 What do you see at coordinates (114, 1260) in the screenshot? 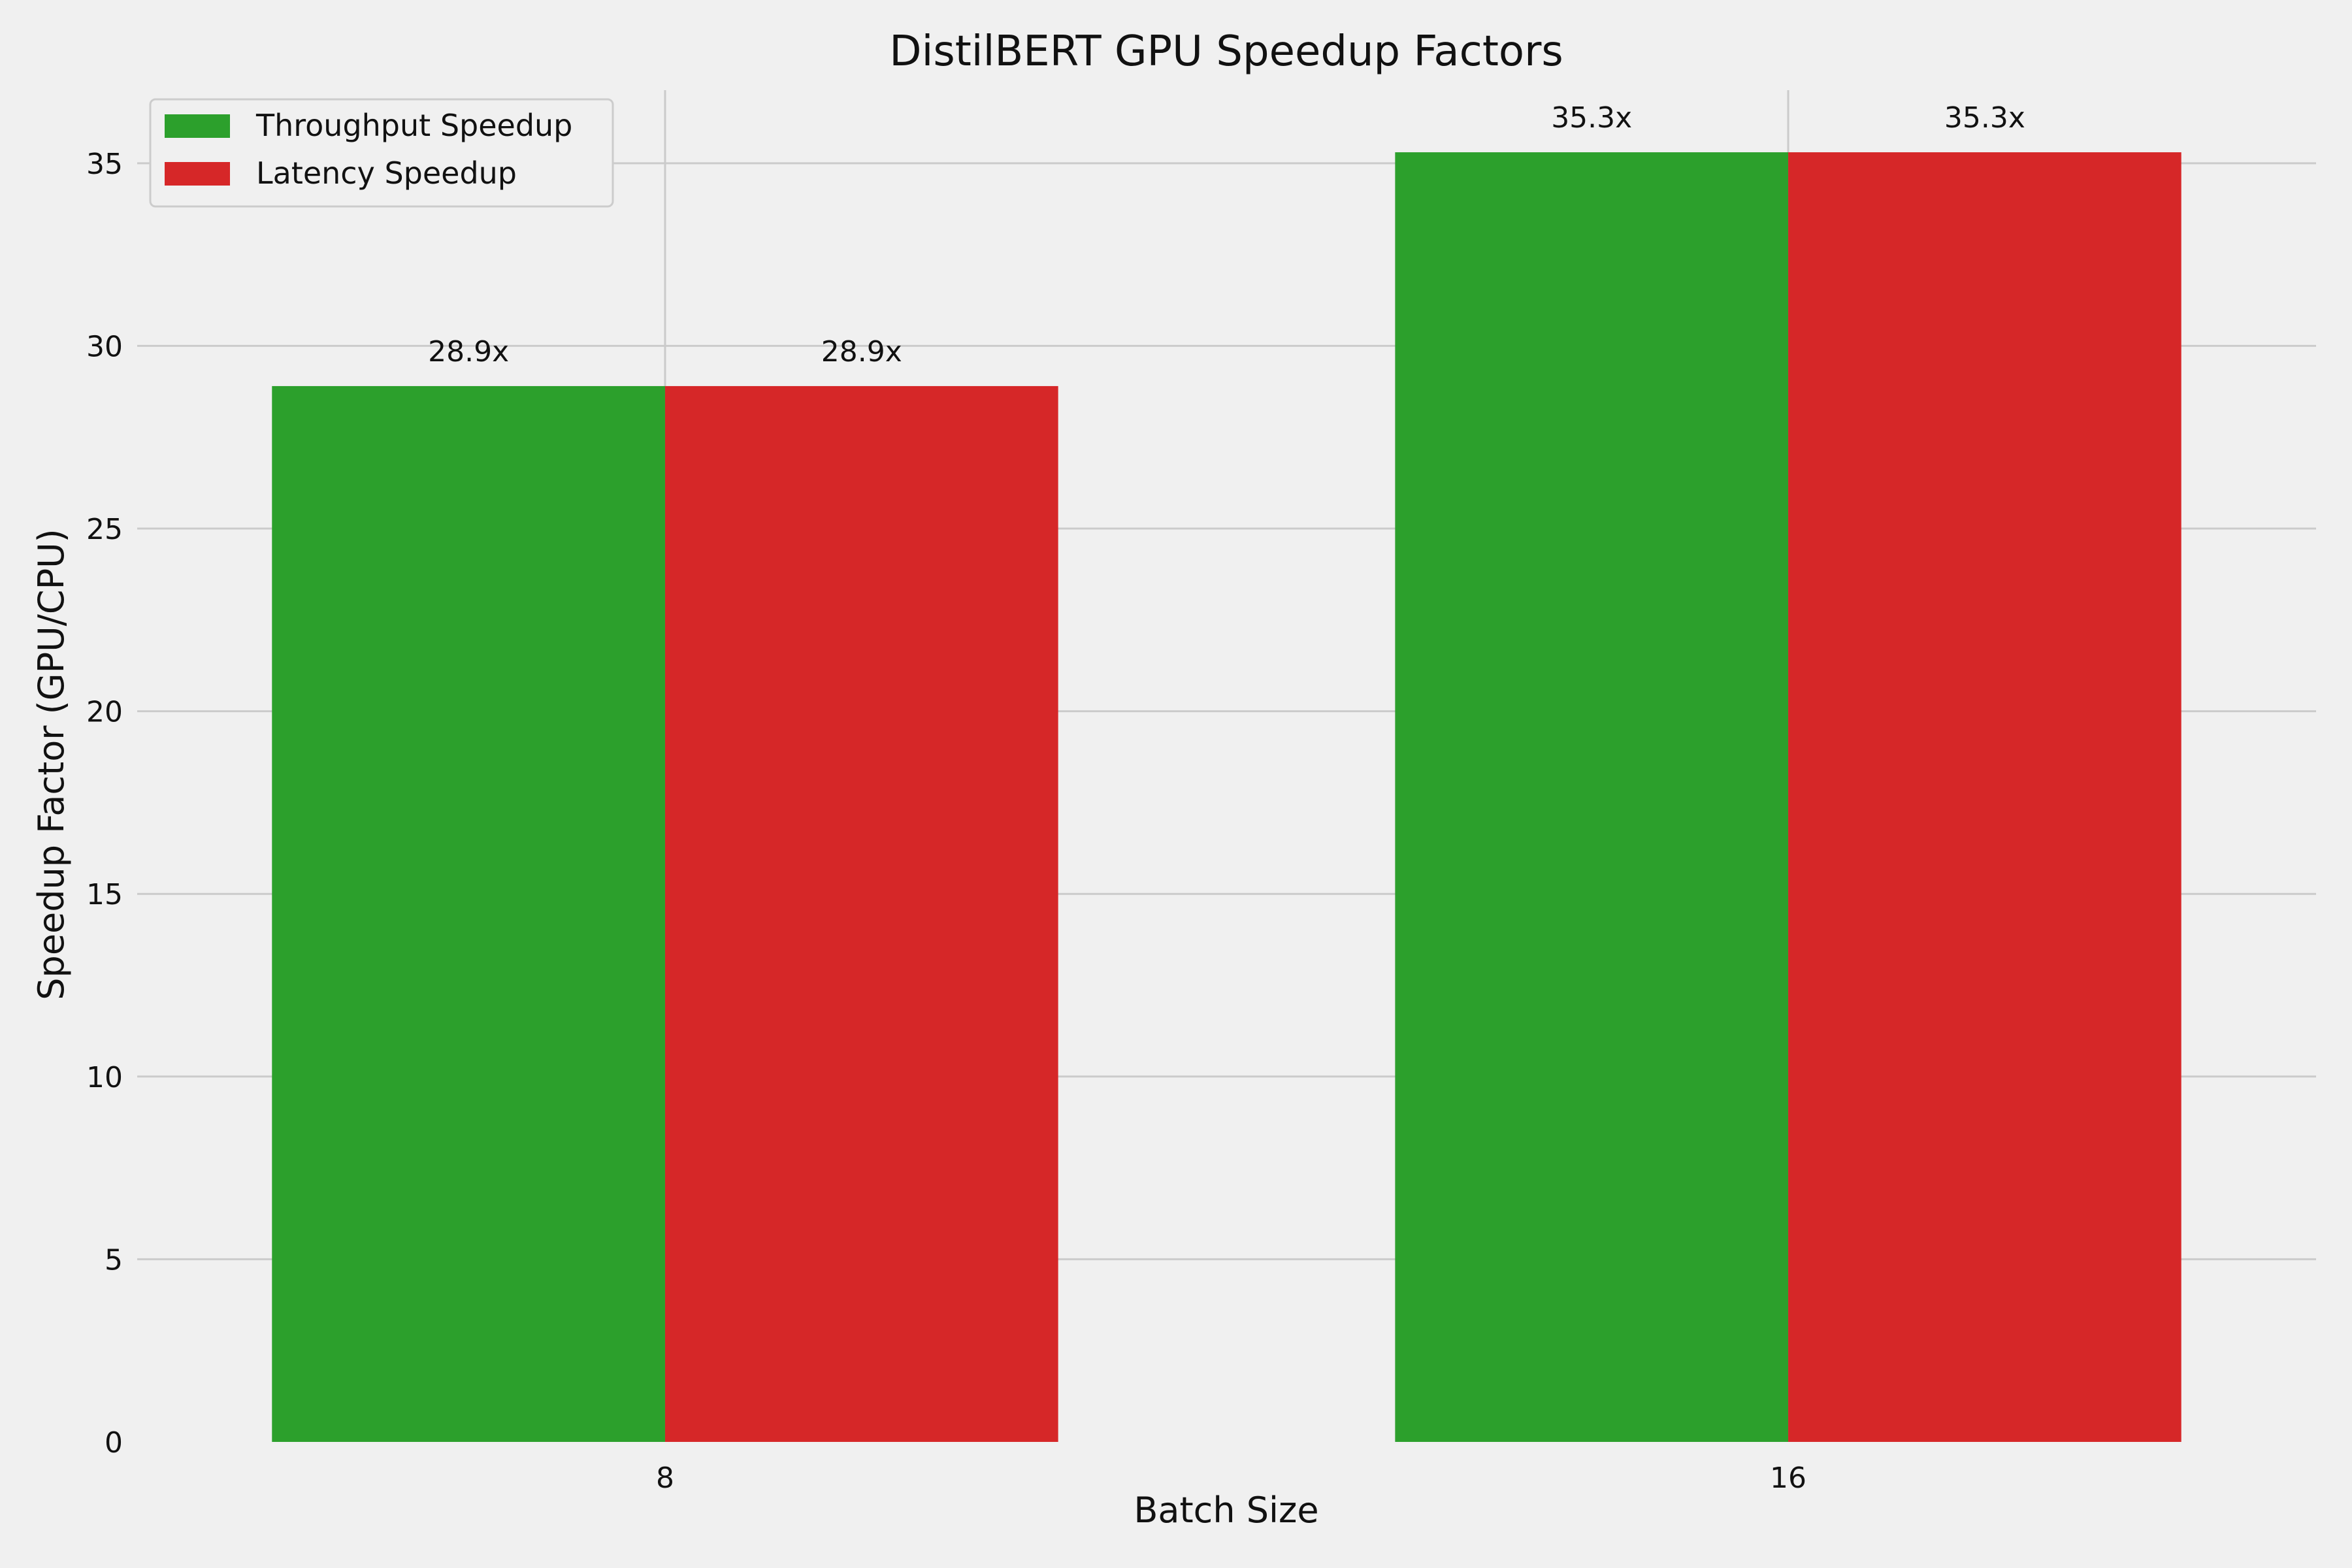
I see `y-tick-label: 5` at bounding box center [114, 1260].